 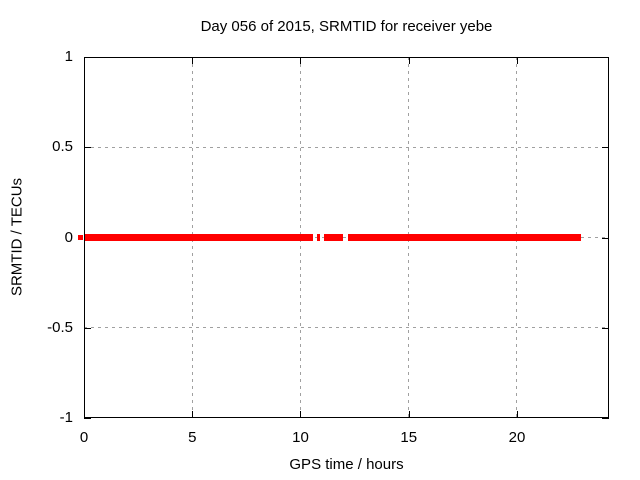 I want to click on y-tick-label: 1, so click(x=68, y=56).